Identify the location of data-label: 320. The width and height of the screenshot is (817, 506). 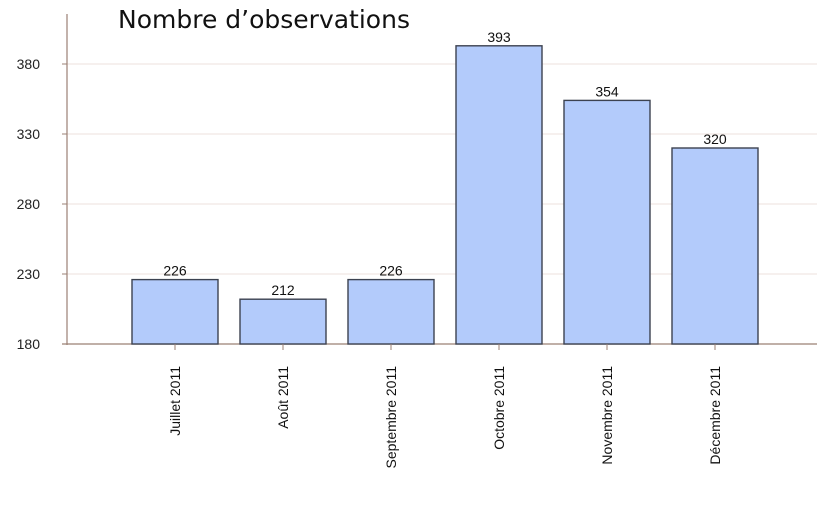
(715, 139).